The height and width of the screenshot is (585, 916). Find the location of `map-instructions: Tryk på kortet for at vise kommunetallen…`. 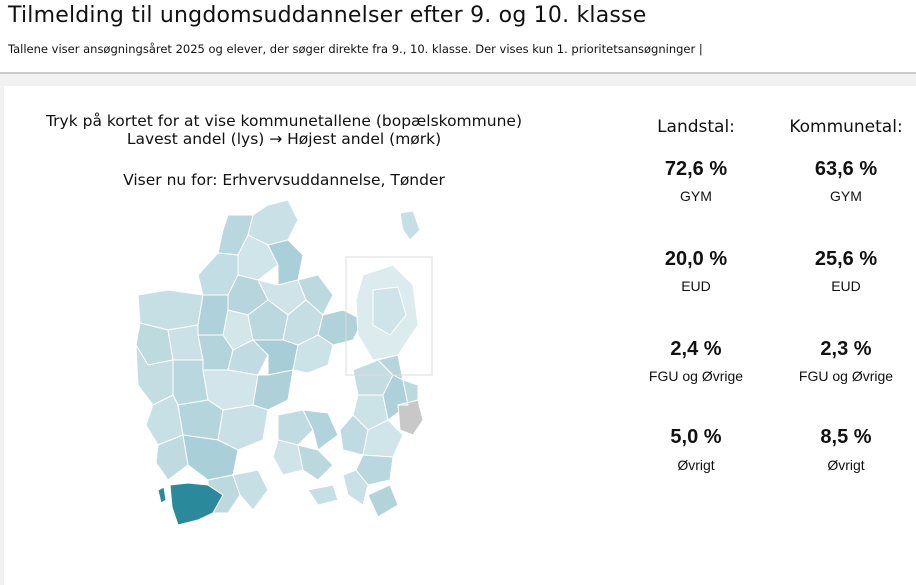

map-instructions: Tryk på kortet for at vise kommunetallen… is located at coordinates (284, 130).